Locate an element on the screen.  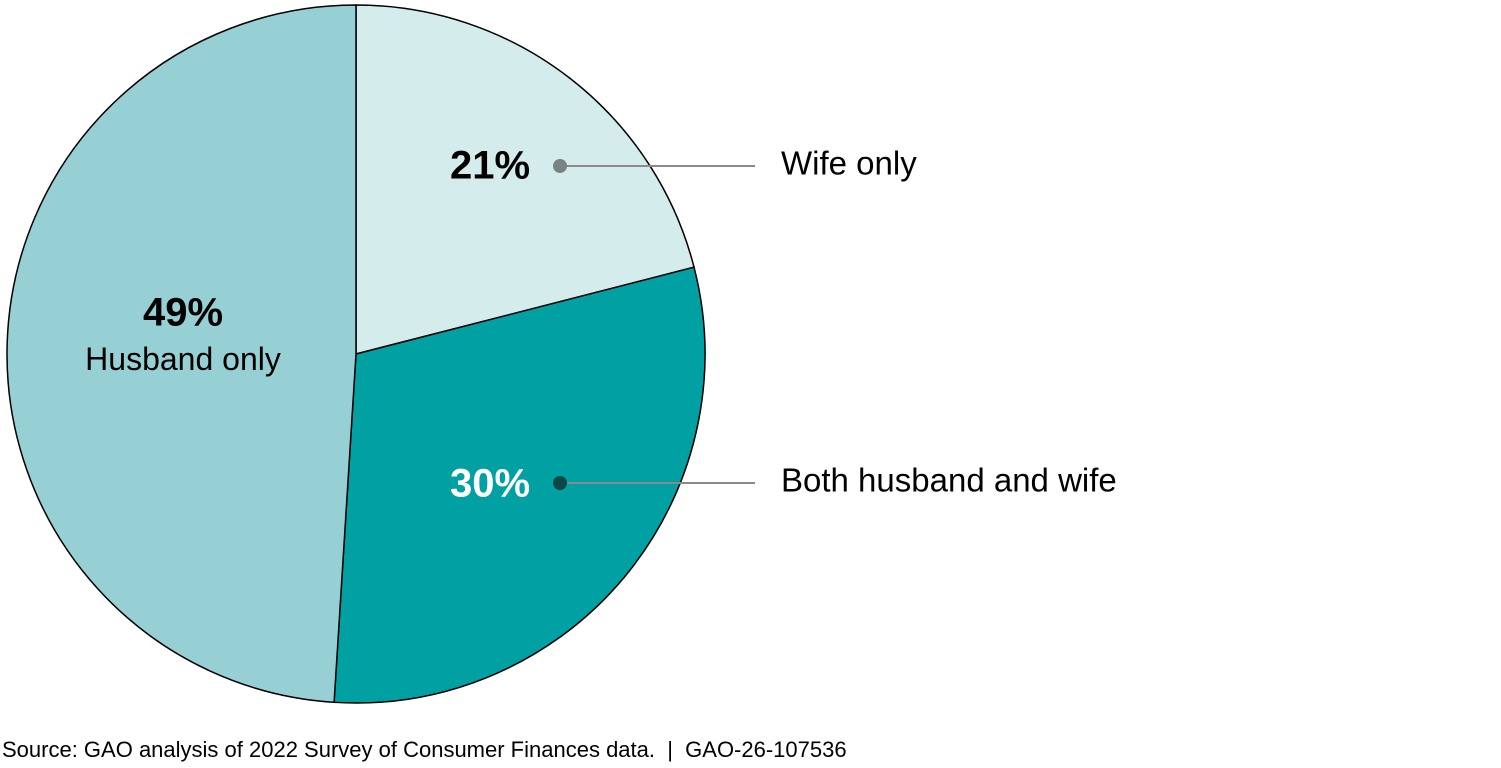
value-label: 30% is located at coordinates (490, 484).